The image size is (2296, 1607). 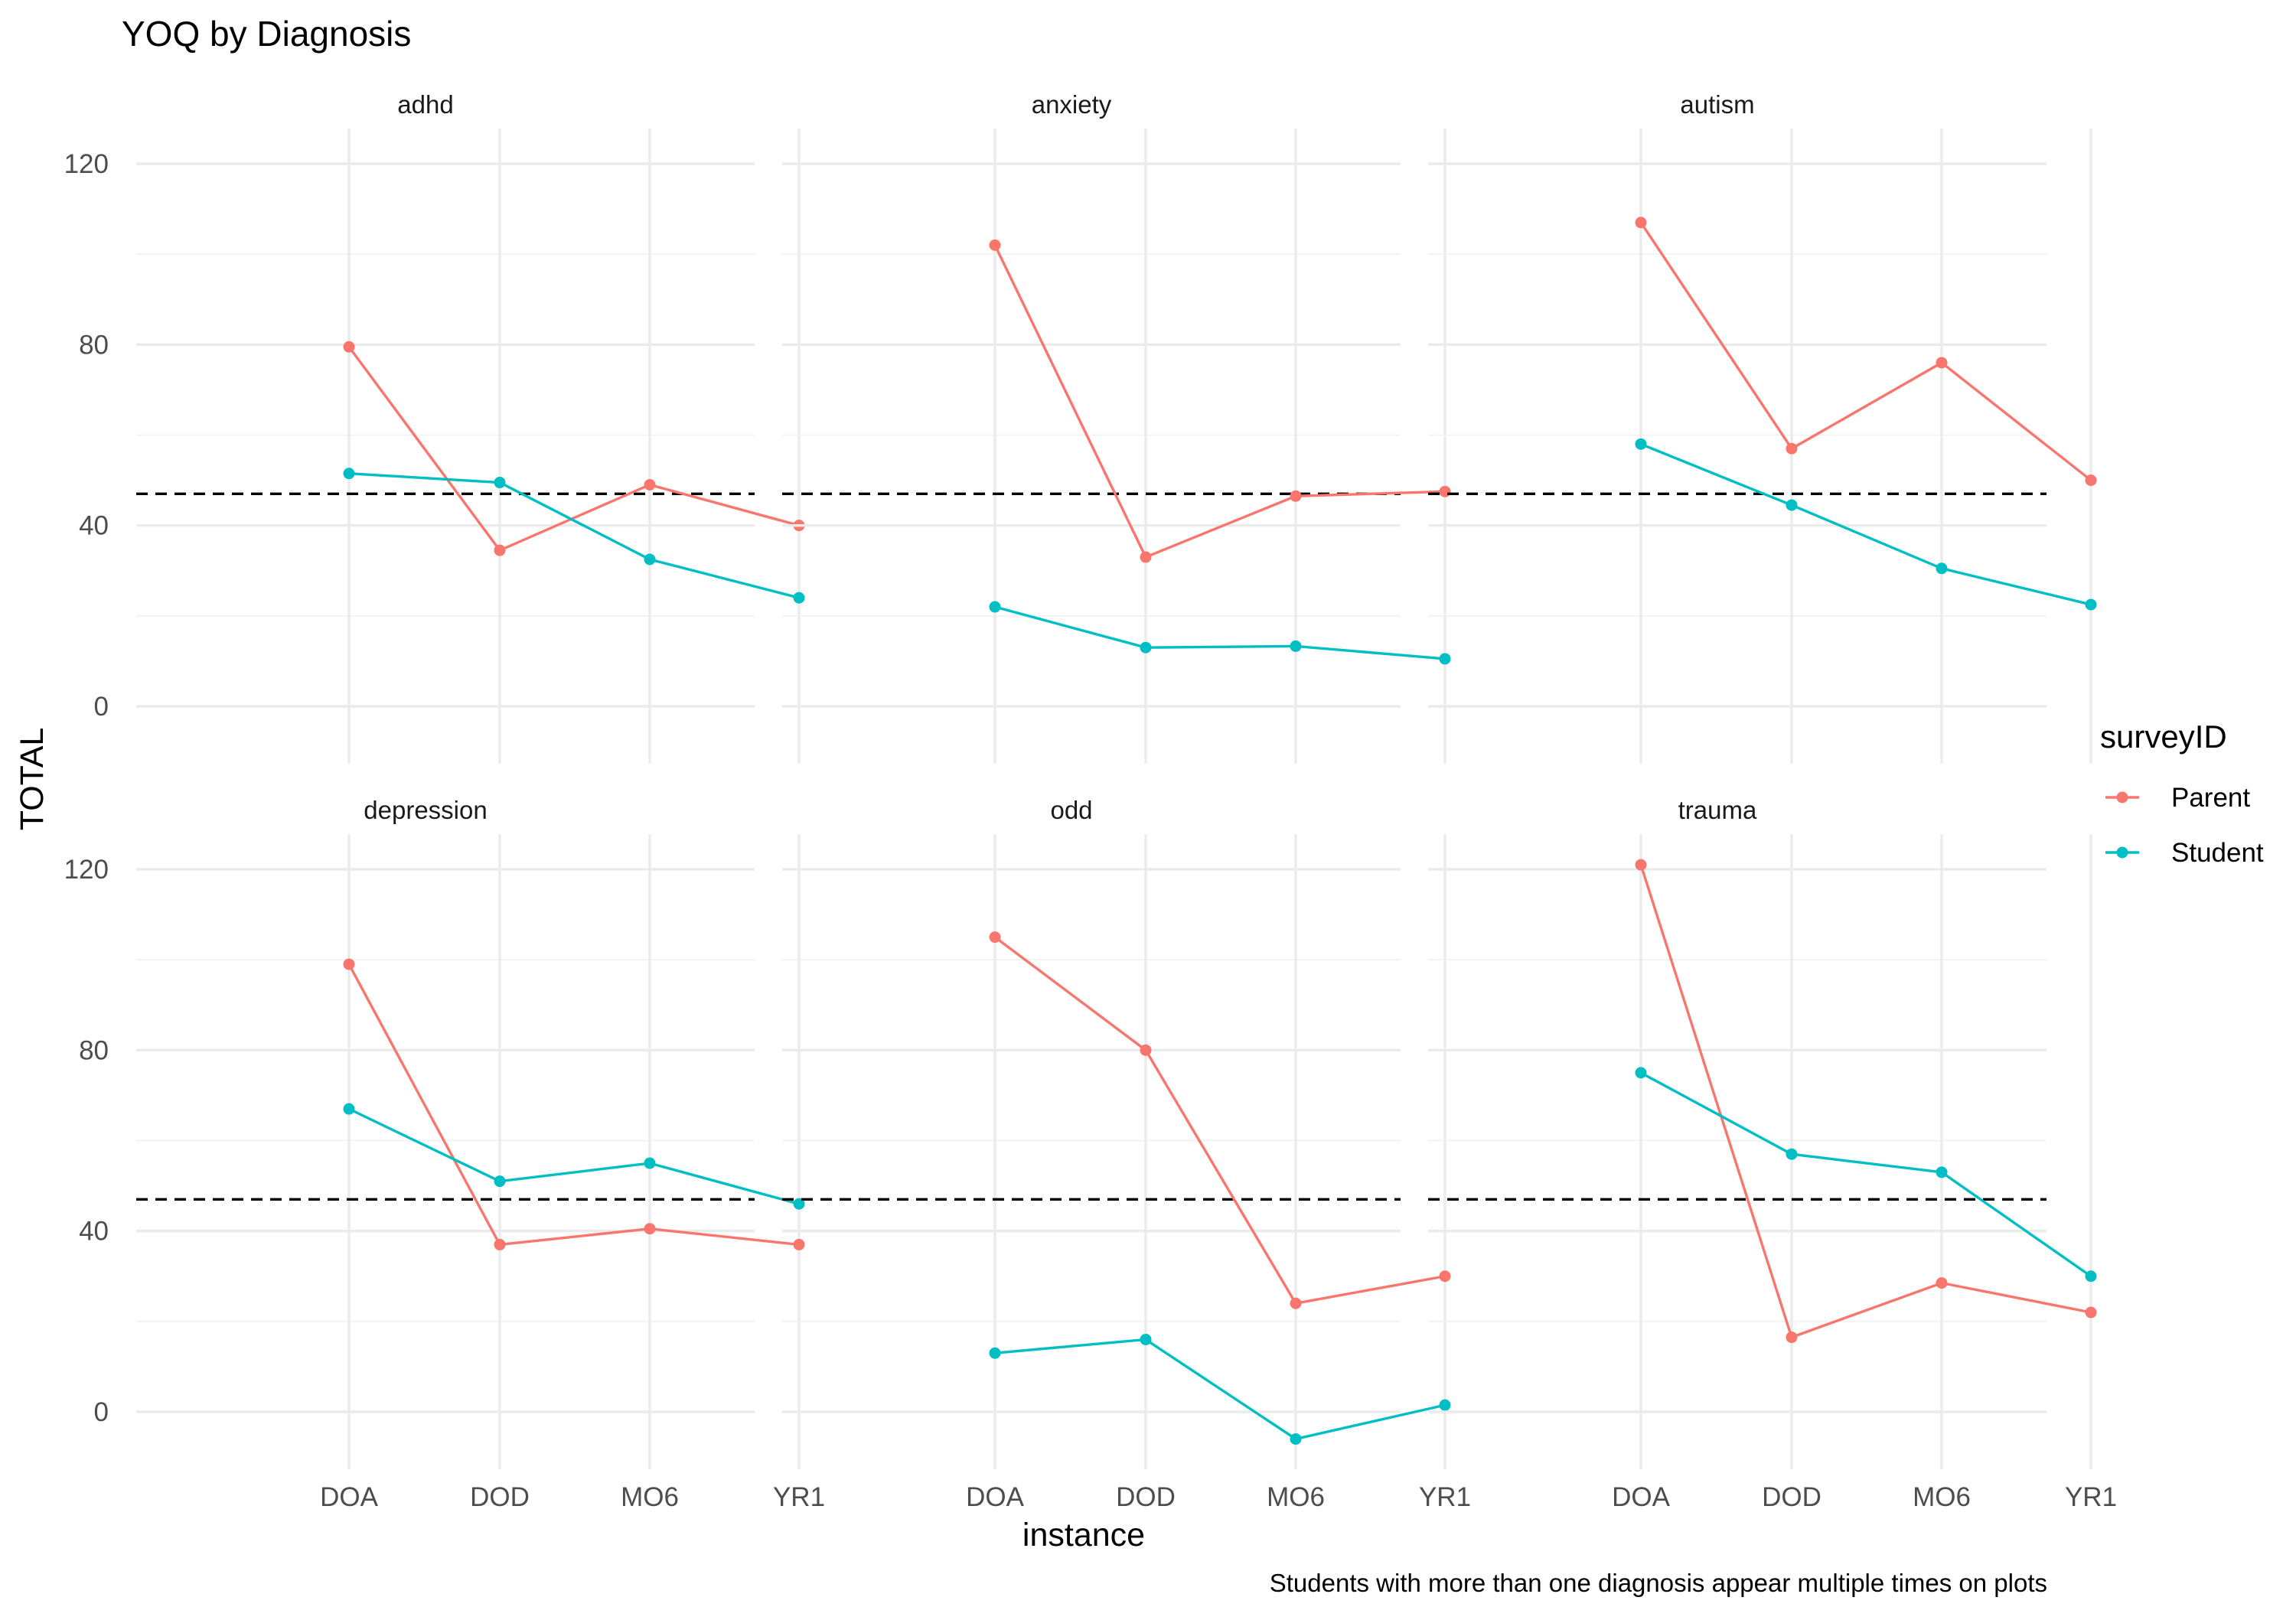 I want to click on facet-label-adhd: adhd, so click(x=425, y=104).